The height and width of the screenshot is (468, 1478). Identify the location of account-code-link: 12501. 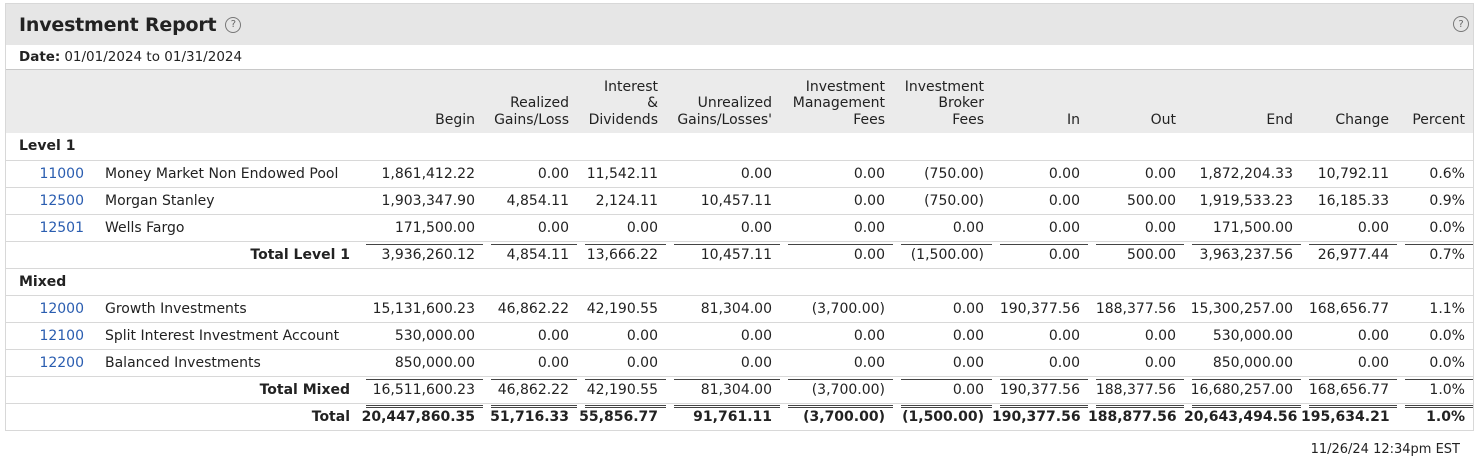
(50, 228).